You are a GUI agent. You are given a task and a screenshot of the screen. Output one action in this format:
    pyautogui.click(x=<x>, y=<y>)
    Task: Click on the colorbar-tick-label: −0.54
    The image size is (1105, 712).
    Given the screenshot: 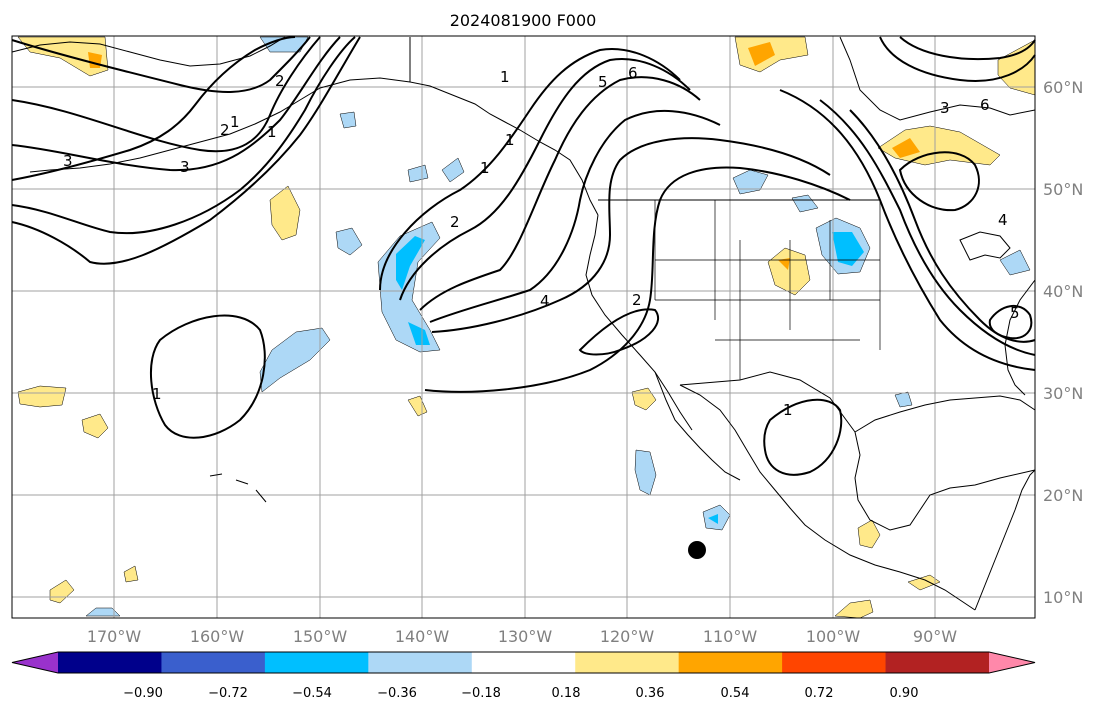 What is the action you would take?
    pyautogui.click(x=312, y=693)
    